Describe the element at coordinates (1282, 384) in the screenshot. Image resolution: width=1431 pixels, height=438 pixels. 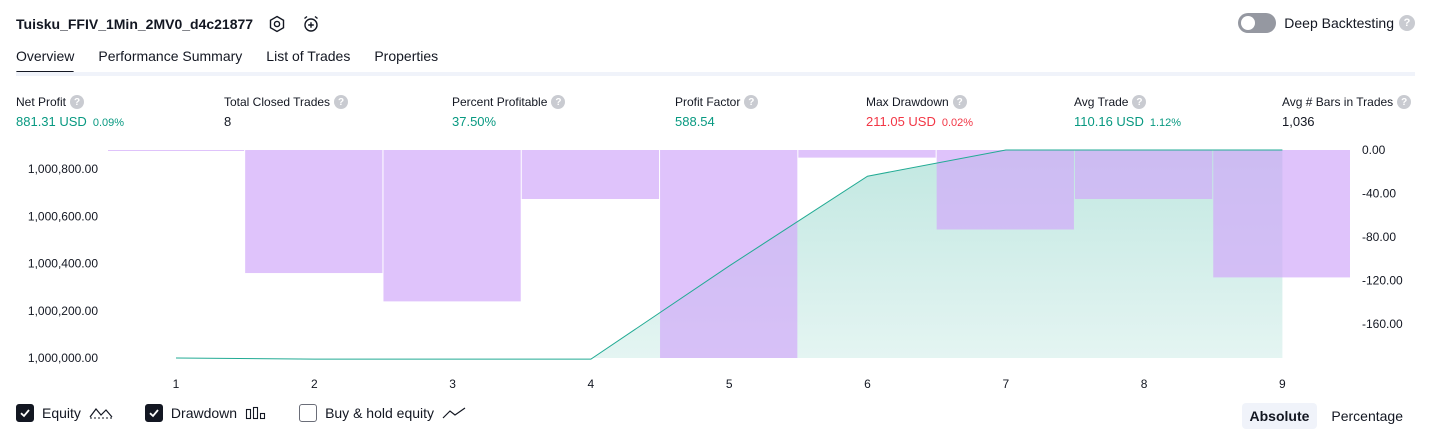
I see `x-tick-label: 9` at that location.